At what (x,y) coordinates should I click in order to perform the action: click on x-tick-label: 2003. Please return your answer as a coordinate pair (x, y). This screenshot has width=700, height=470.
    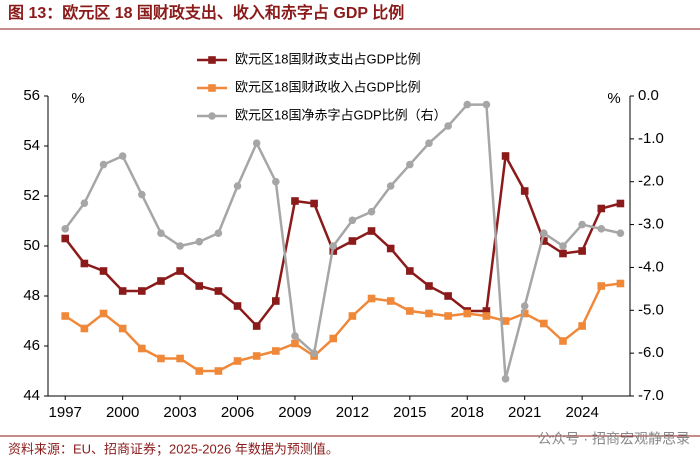
    Looking at the image, I should click on (179, 412).